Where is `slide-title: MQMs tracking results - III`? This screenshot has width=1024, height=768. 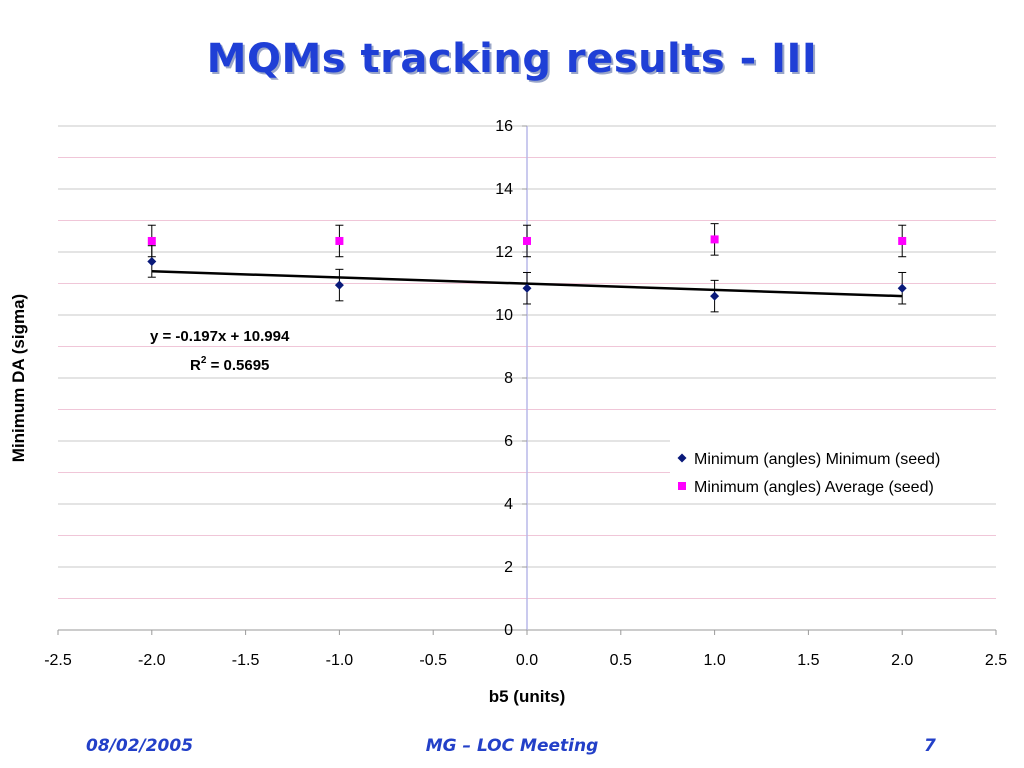 slide-title: MQMs tracking results - III is located at coordinates (512, 59).